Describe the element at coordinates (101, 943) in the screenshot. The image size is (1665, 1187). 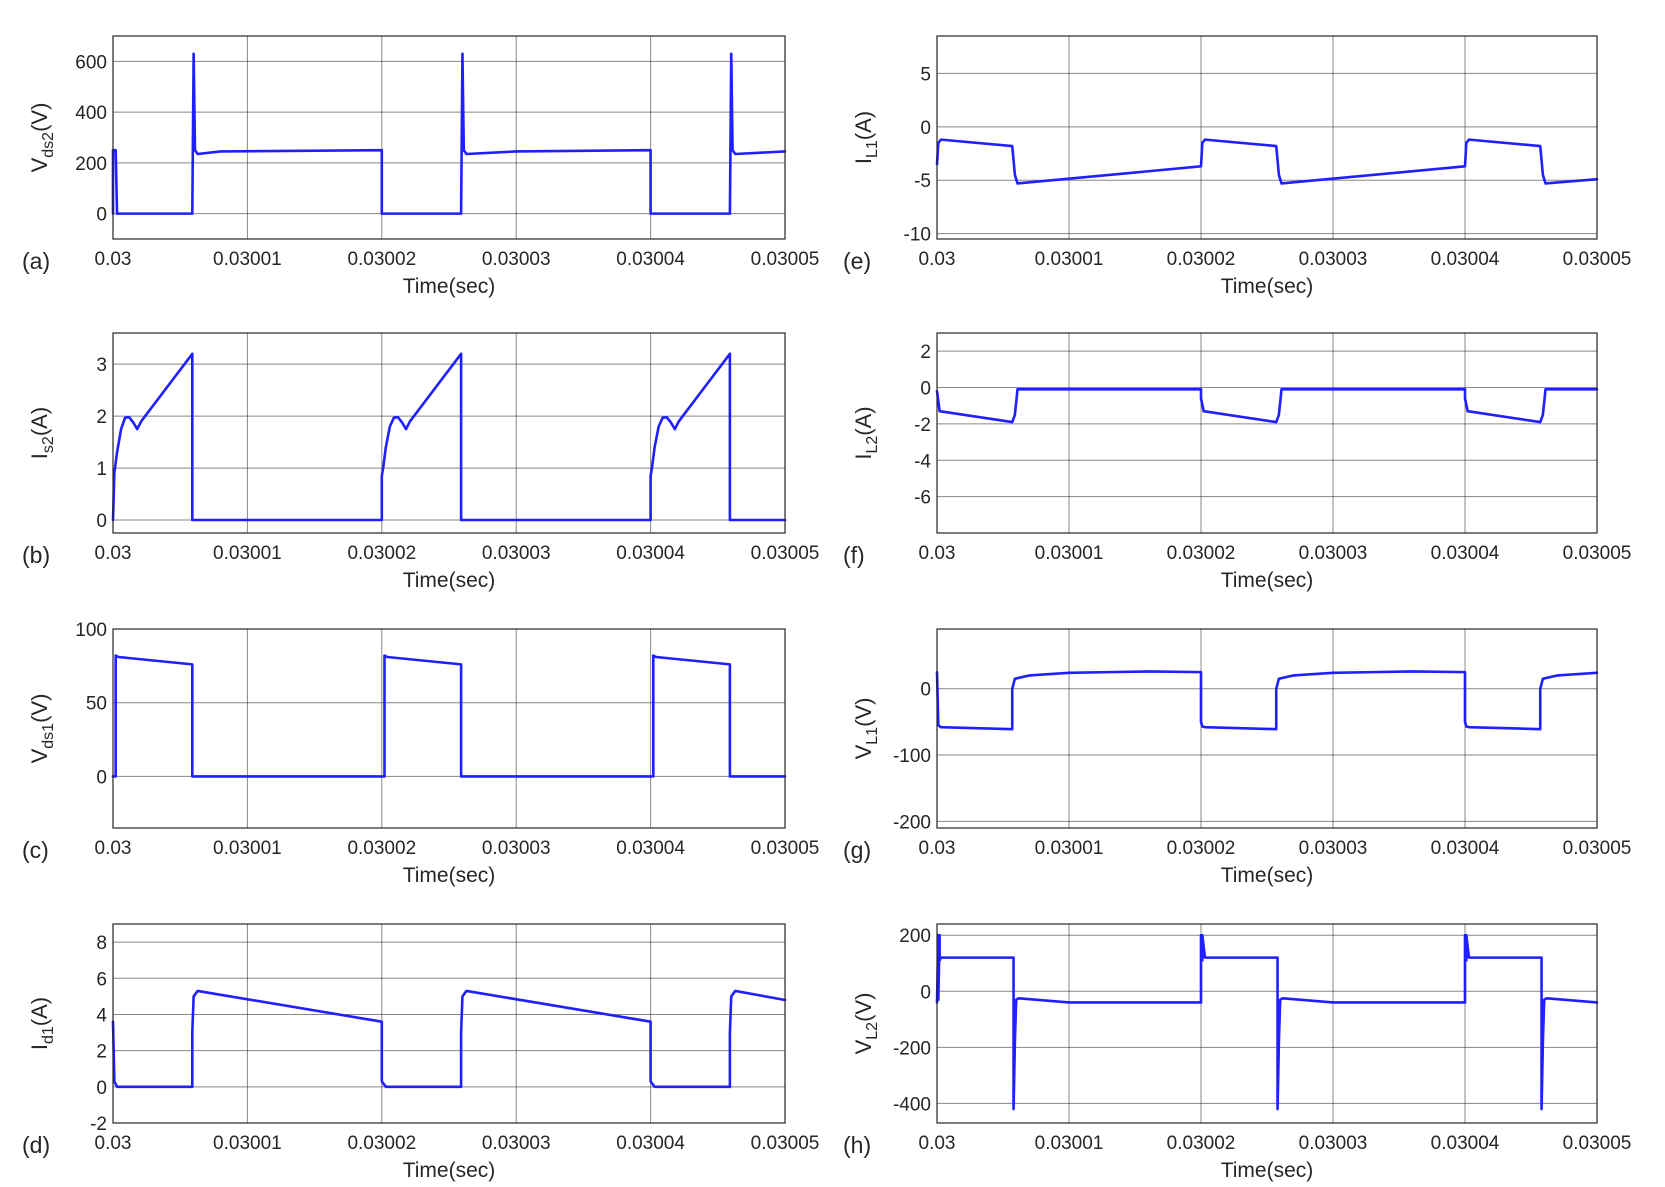
I see `panel-d-ytick-label-5: 8` at that location.